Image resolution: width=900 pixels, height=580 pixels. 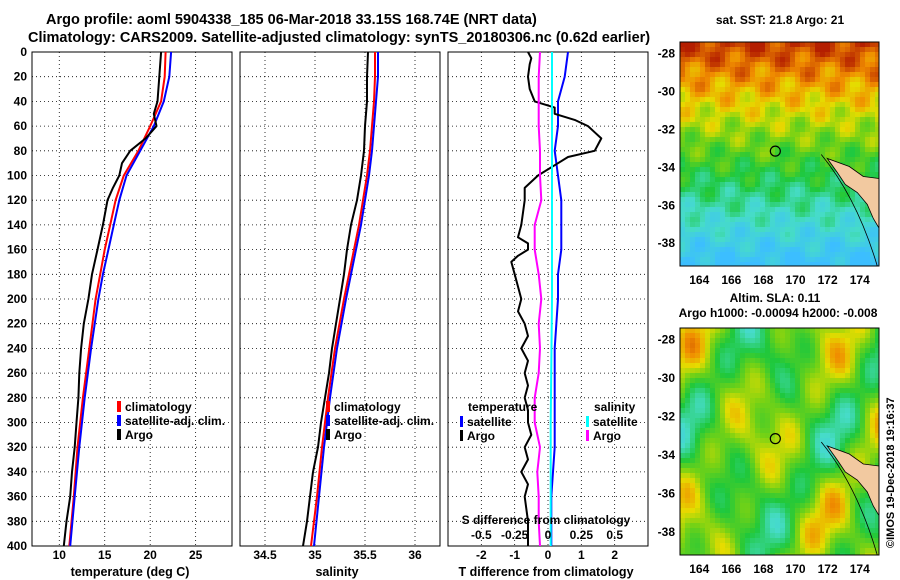 What do you see at coordinates (130, 572) in the screenshot?
I see `temperature-xlabel: temperature (deg C)` at bounding box center [130, 572].